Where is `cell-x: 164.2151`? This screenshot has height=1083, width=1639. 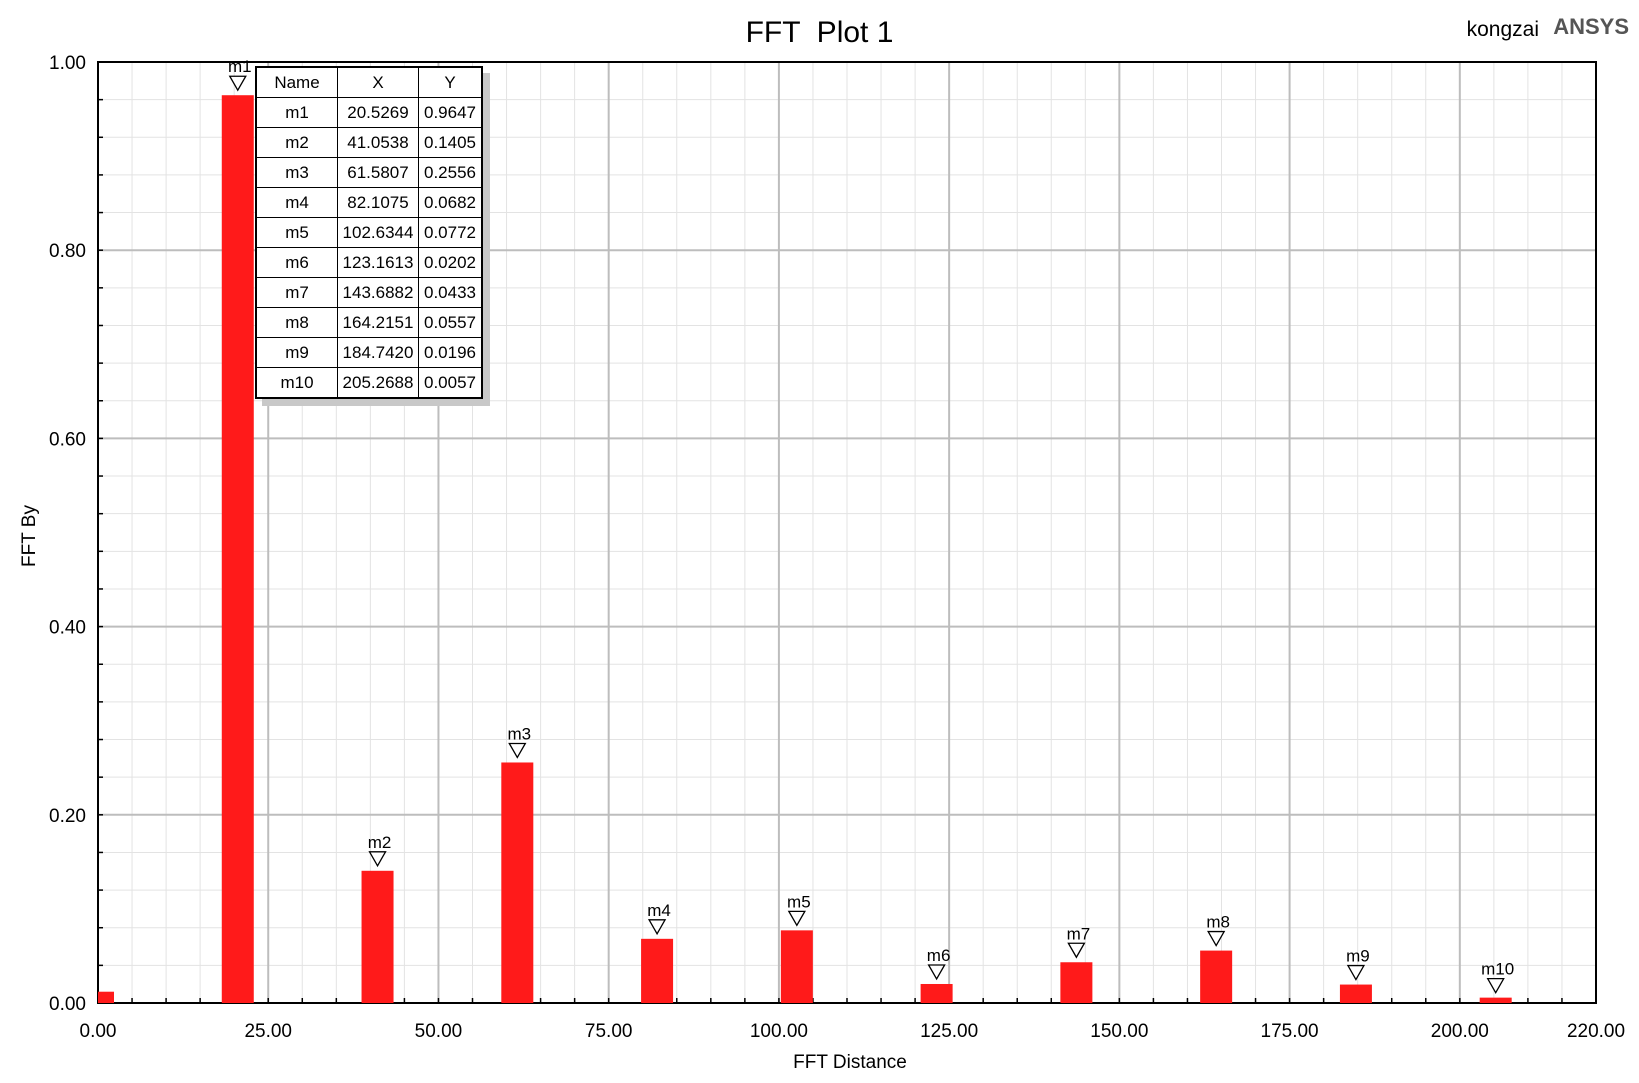 cell-x: 164.2151 is located at coordinates (378, 322).